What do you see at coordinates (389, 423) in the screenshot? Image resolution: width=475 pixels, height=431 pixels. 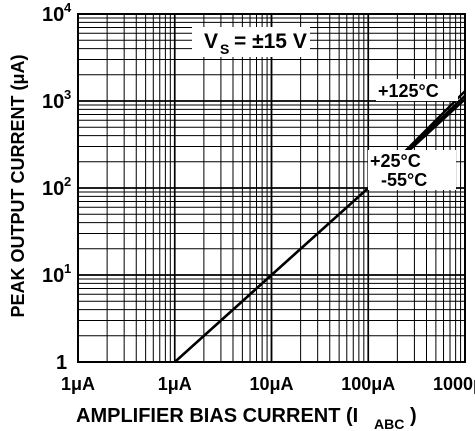 I see `x-axis-label-sub: ABC` at bounding box center [389, 423].